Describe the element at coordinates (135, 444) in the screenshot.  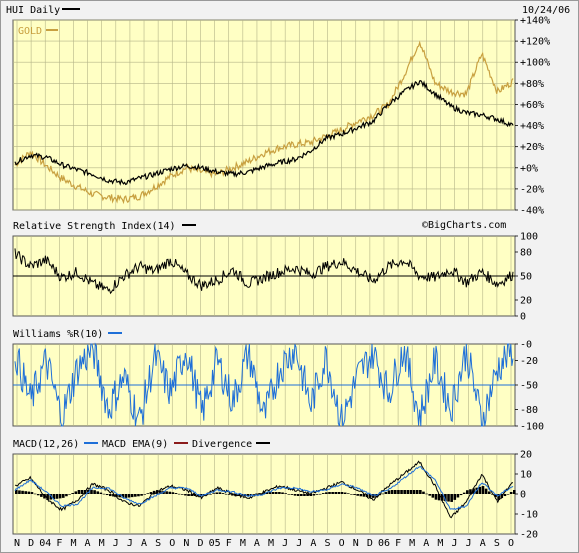
I see `macd-ema-legend-label: MACD EMA(9)` at that location.